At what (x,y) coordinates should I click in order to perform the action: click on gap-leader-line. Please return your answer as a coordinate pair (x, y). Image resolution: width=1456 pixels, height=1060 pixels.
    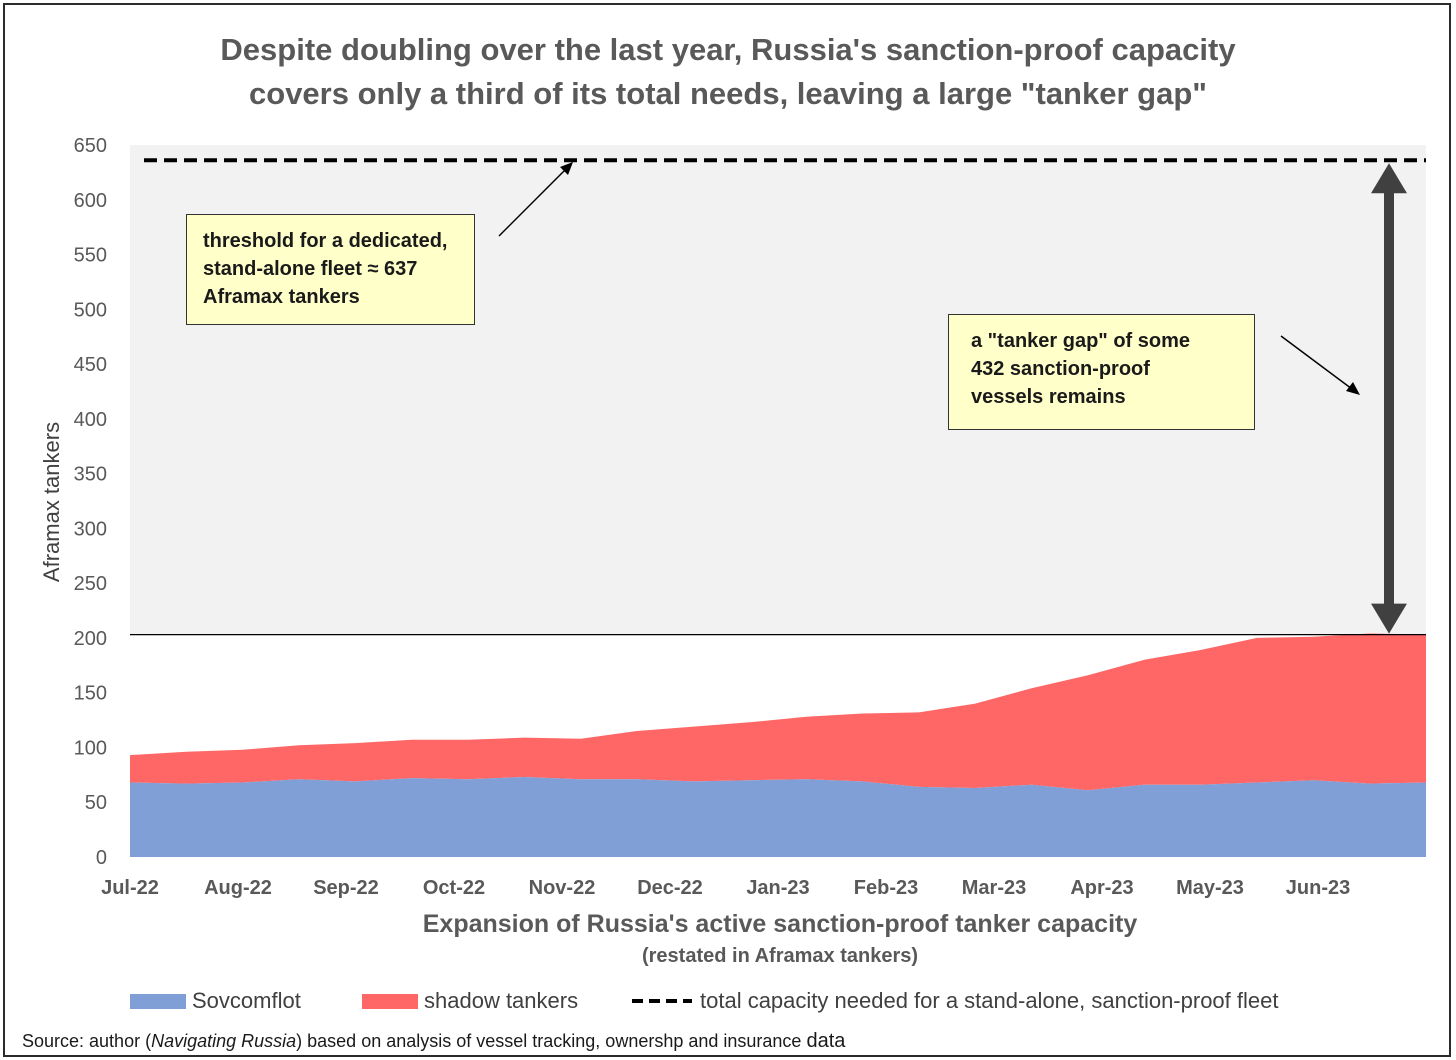
    Looking at the image, I should click on (1316, 362).